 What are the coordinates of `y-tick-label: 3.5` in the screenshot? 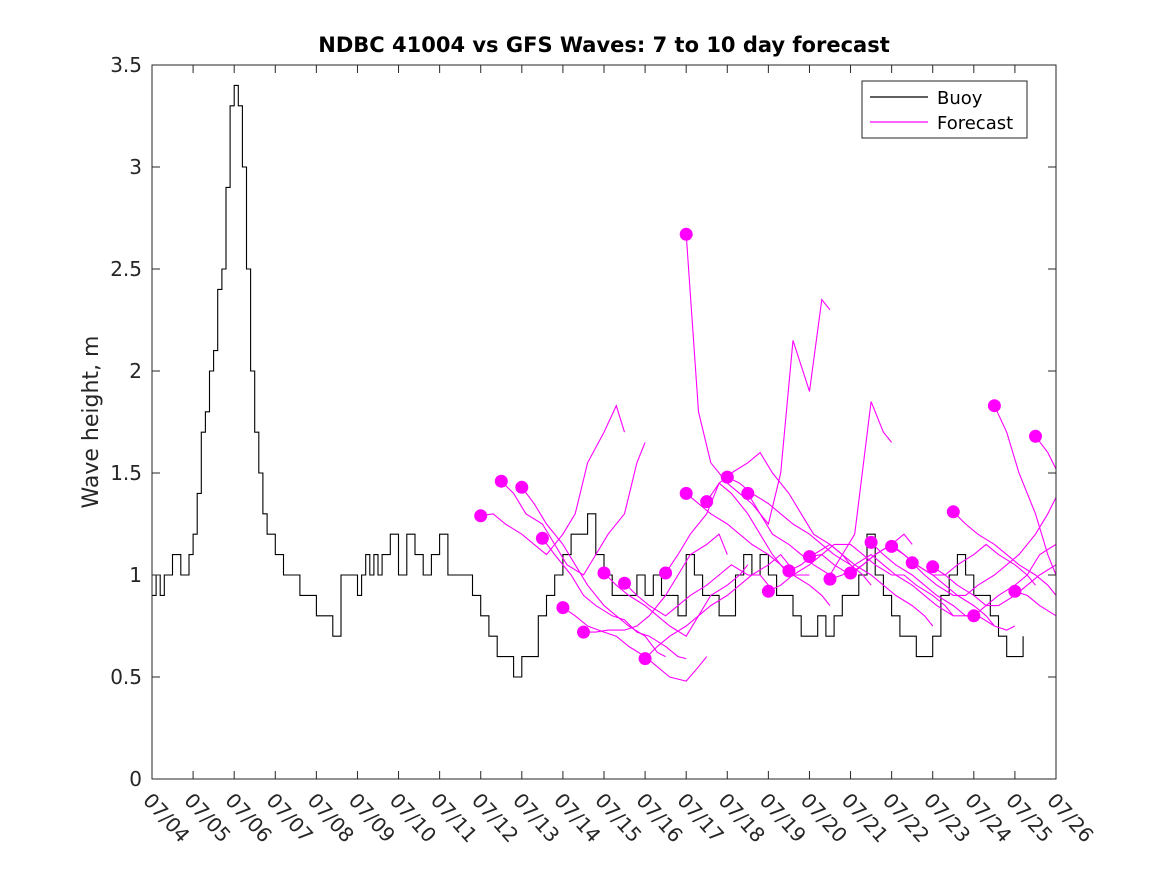 It's located at (126, 65).